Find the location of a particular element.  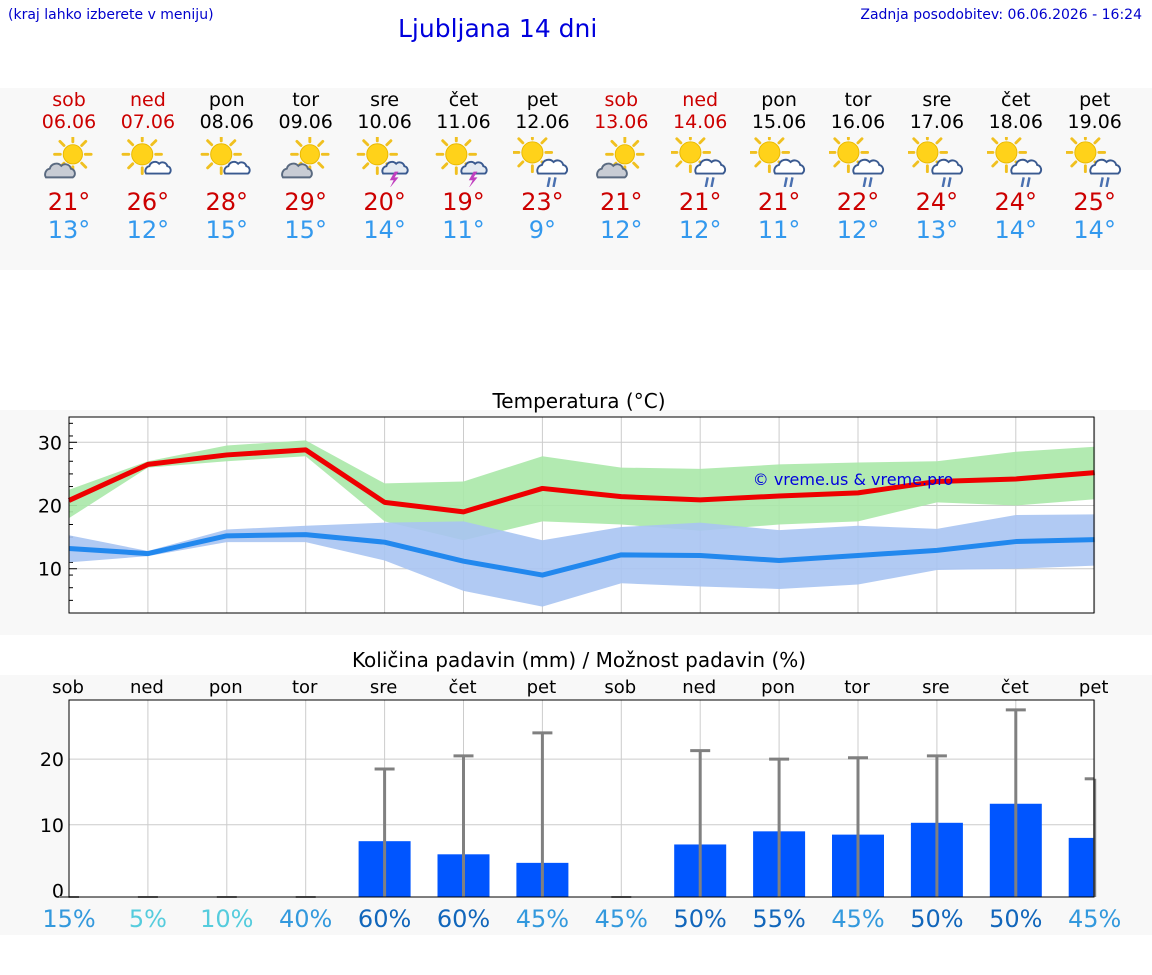

forecast-day: pet 19.06 25° 14° is located at coordinates (1095, 166).